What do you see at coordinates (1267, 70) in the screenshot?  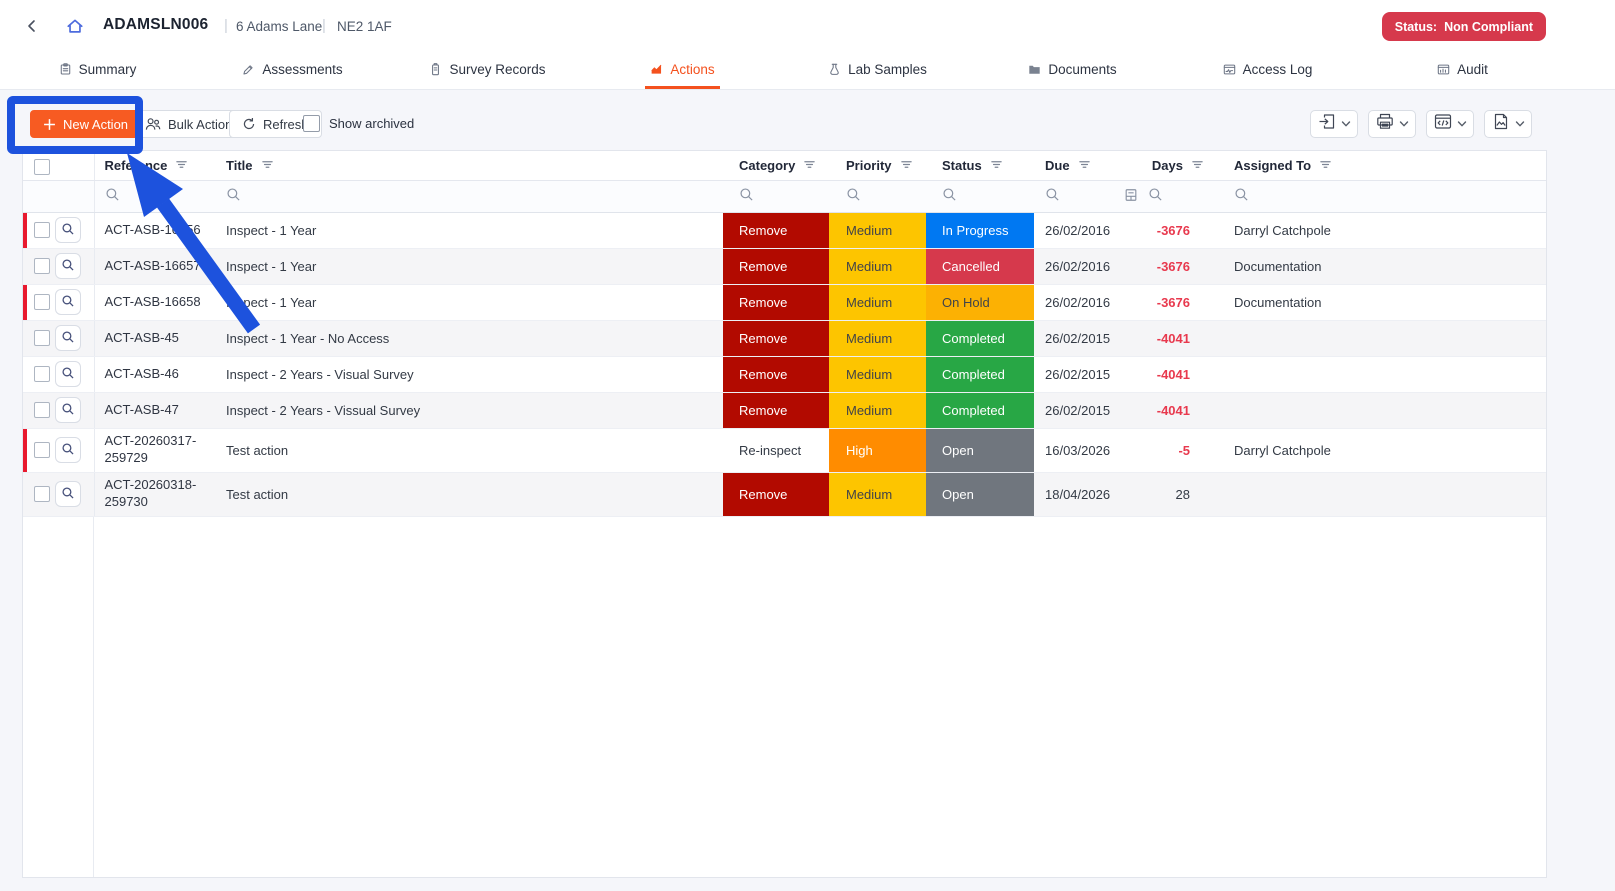 I see `tab-access-log: Access Log` at bounding box center [1267, 70].